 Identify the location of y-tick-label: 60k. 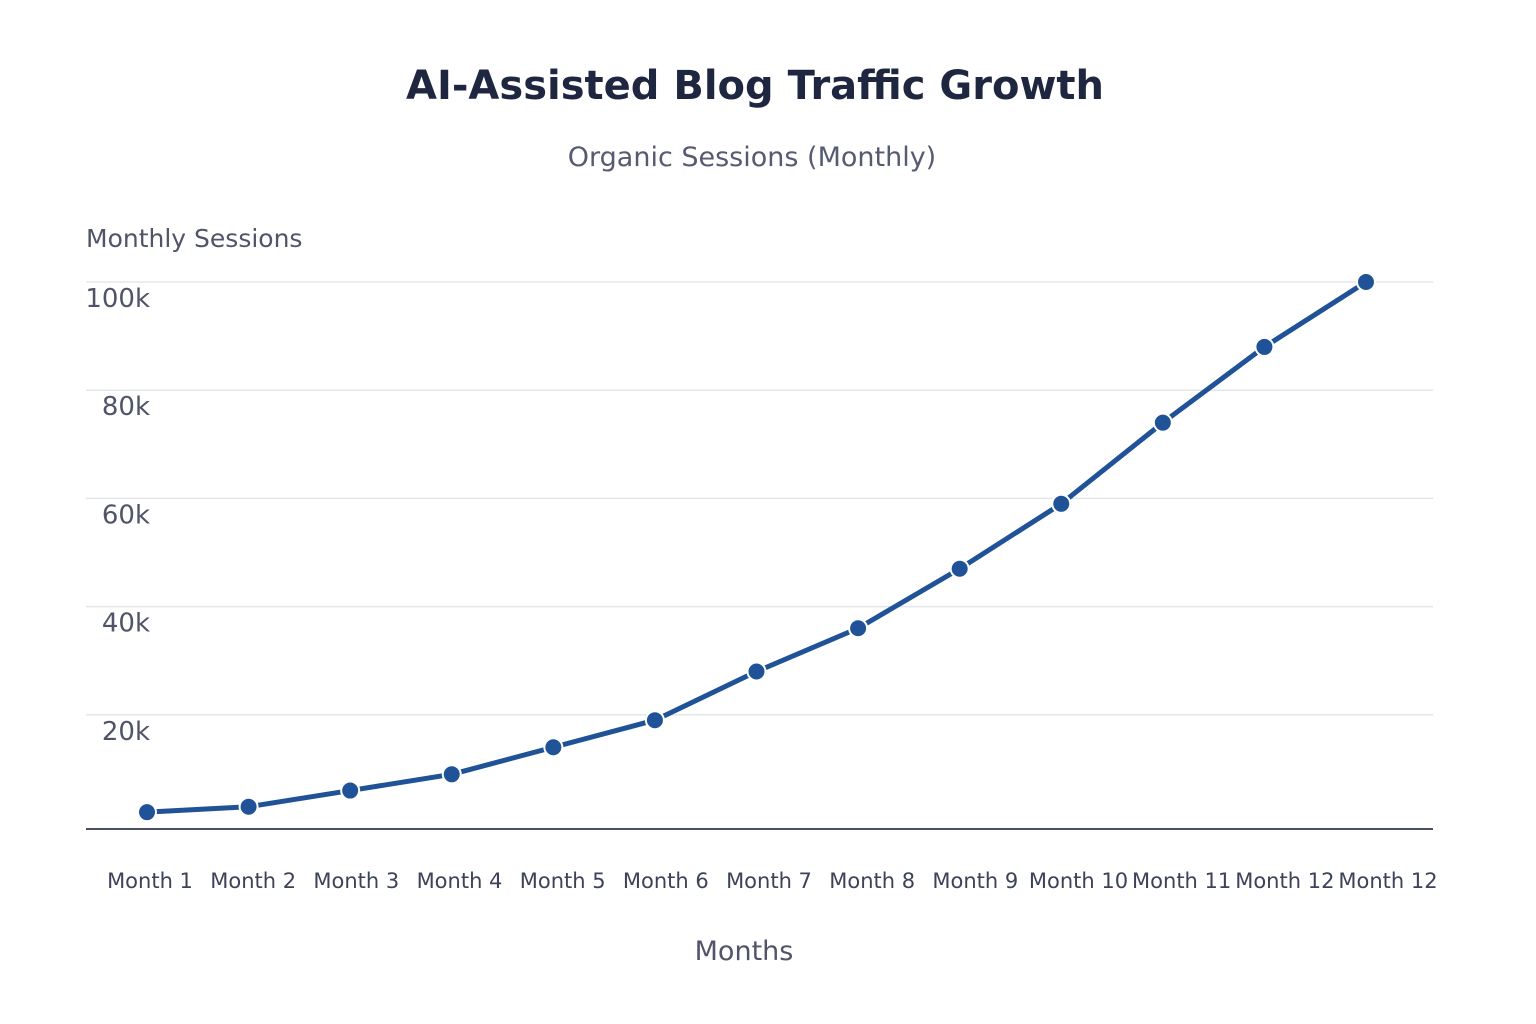
(126, 515).